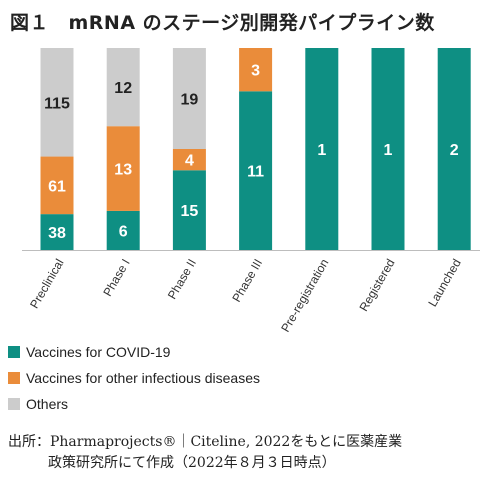 The image size is (500, 489). I want to click on bar-value-label: 13, so click(123, 170).